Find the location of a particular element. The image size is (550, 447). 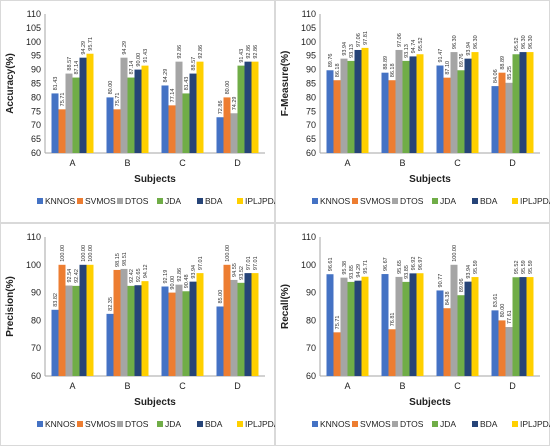

bar-svmos-b is located at coordinates (392, 352).